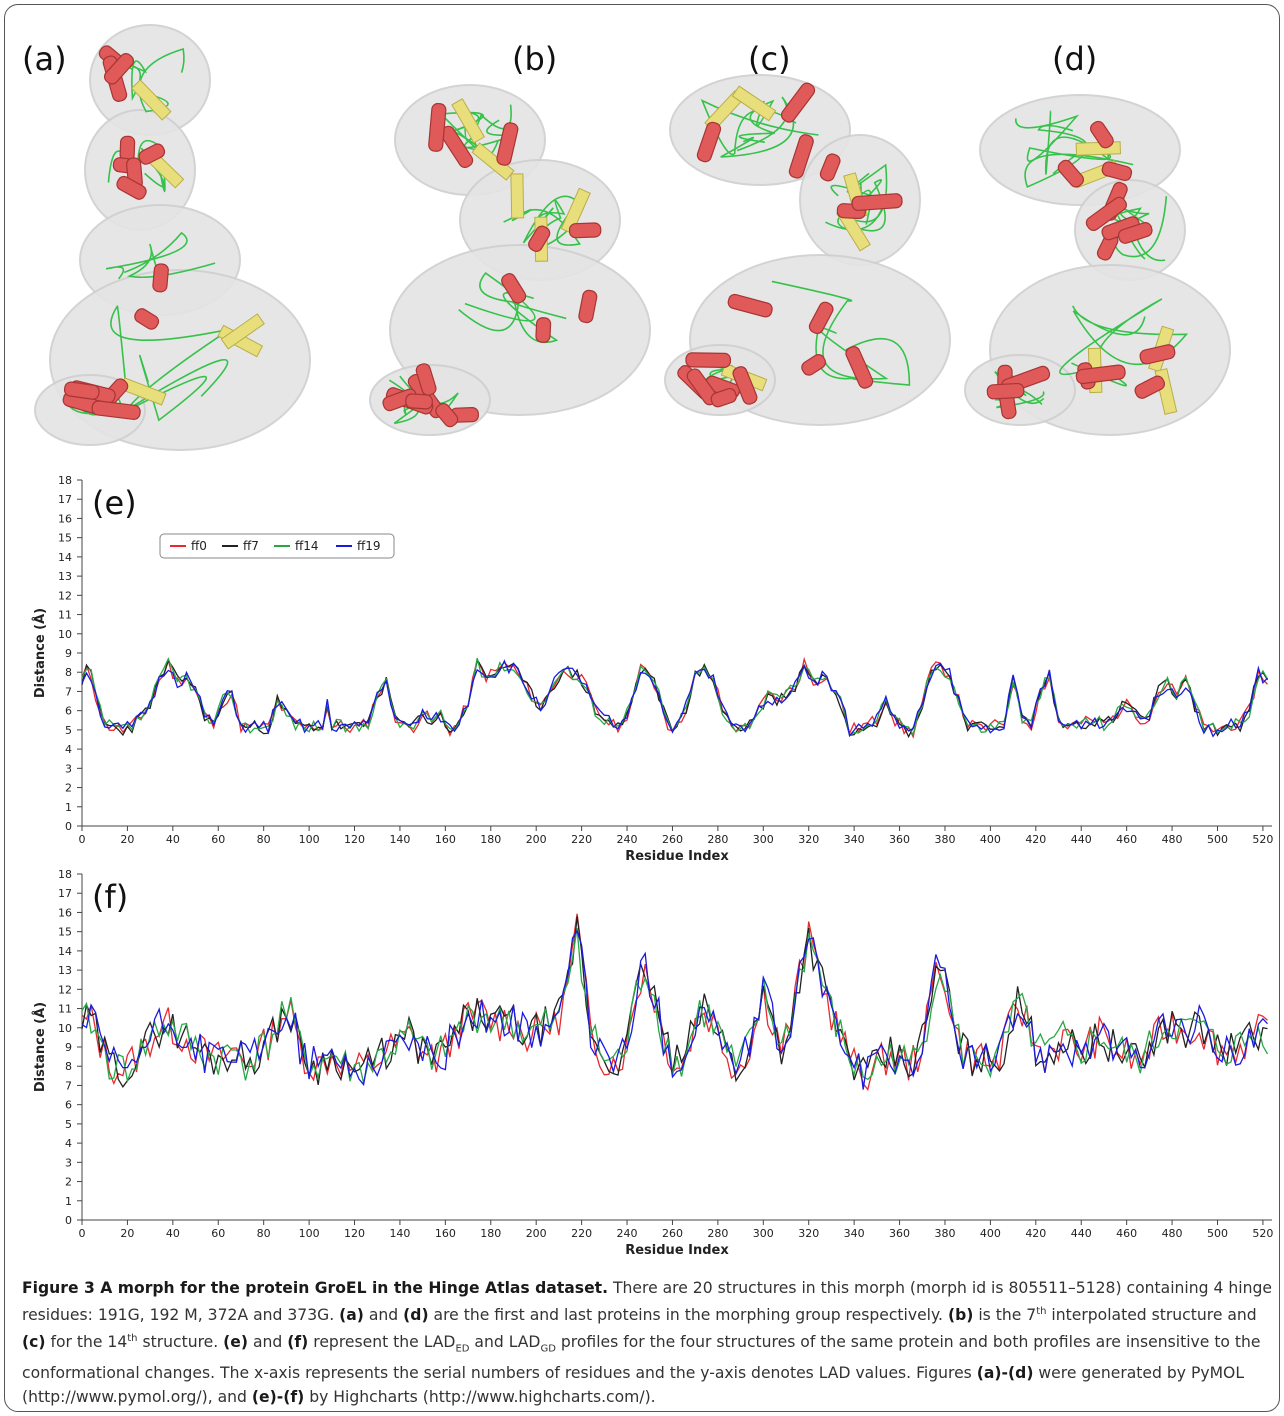 Image resolution: width=1284 pixels, height=1416 pixels. I want to click on series-line-ff19, so click(674, 1009).